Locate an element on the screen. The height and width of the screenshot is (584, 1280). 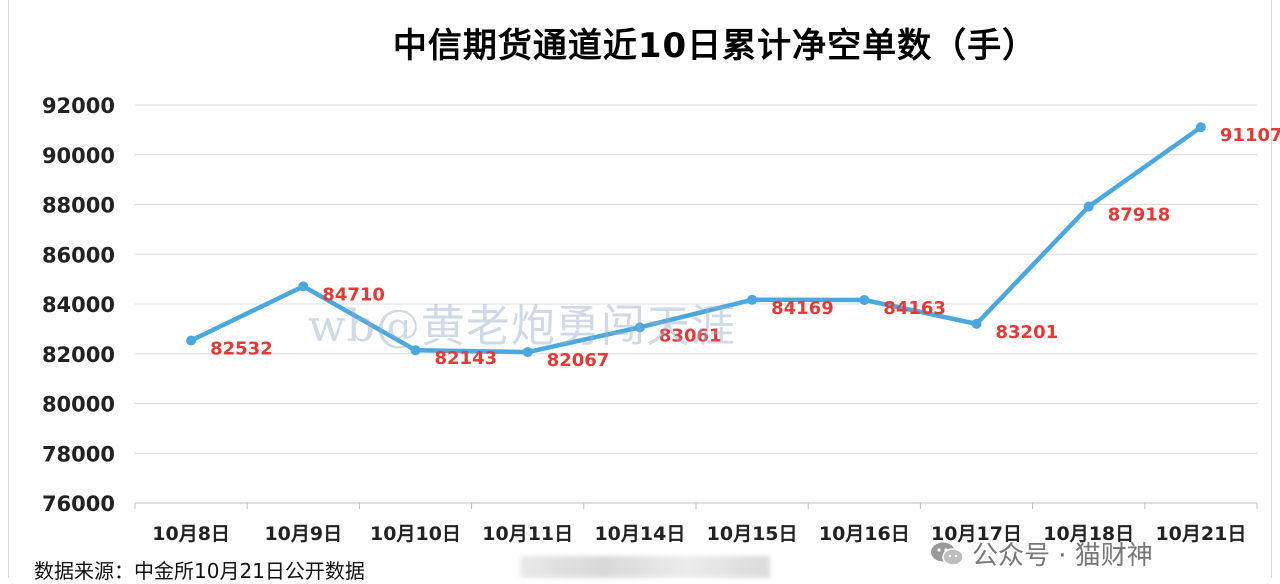
data-label: 84169 is located at coordinates (802, 308).